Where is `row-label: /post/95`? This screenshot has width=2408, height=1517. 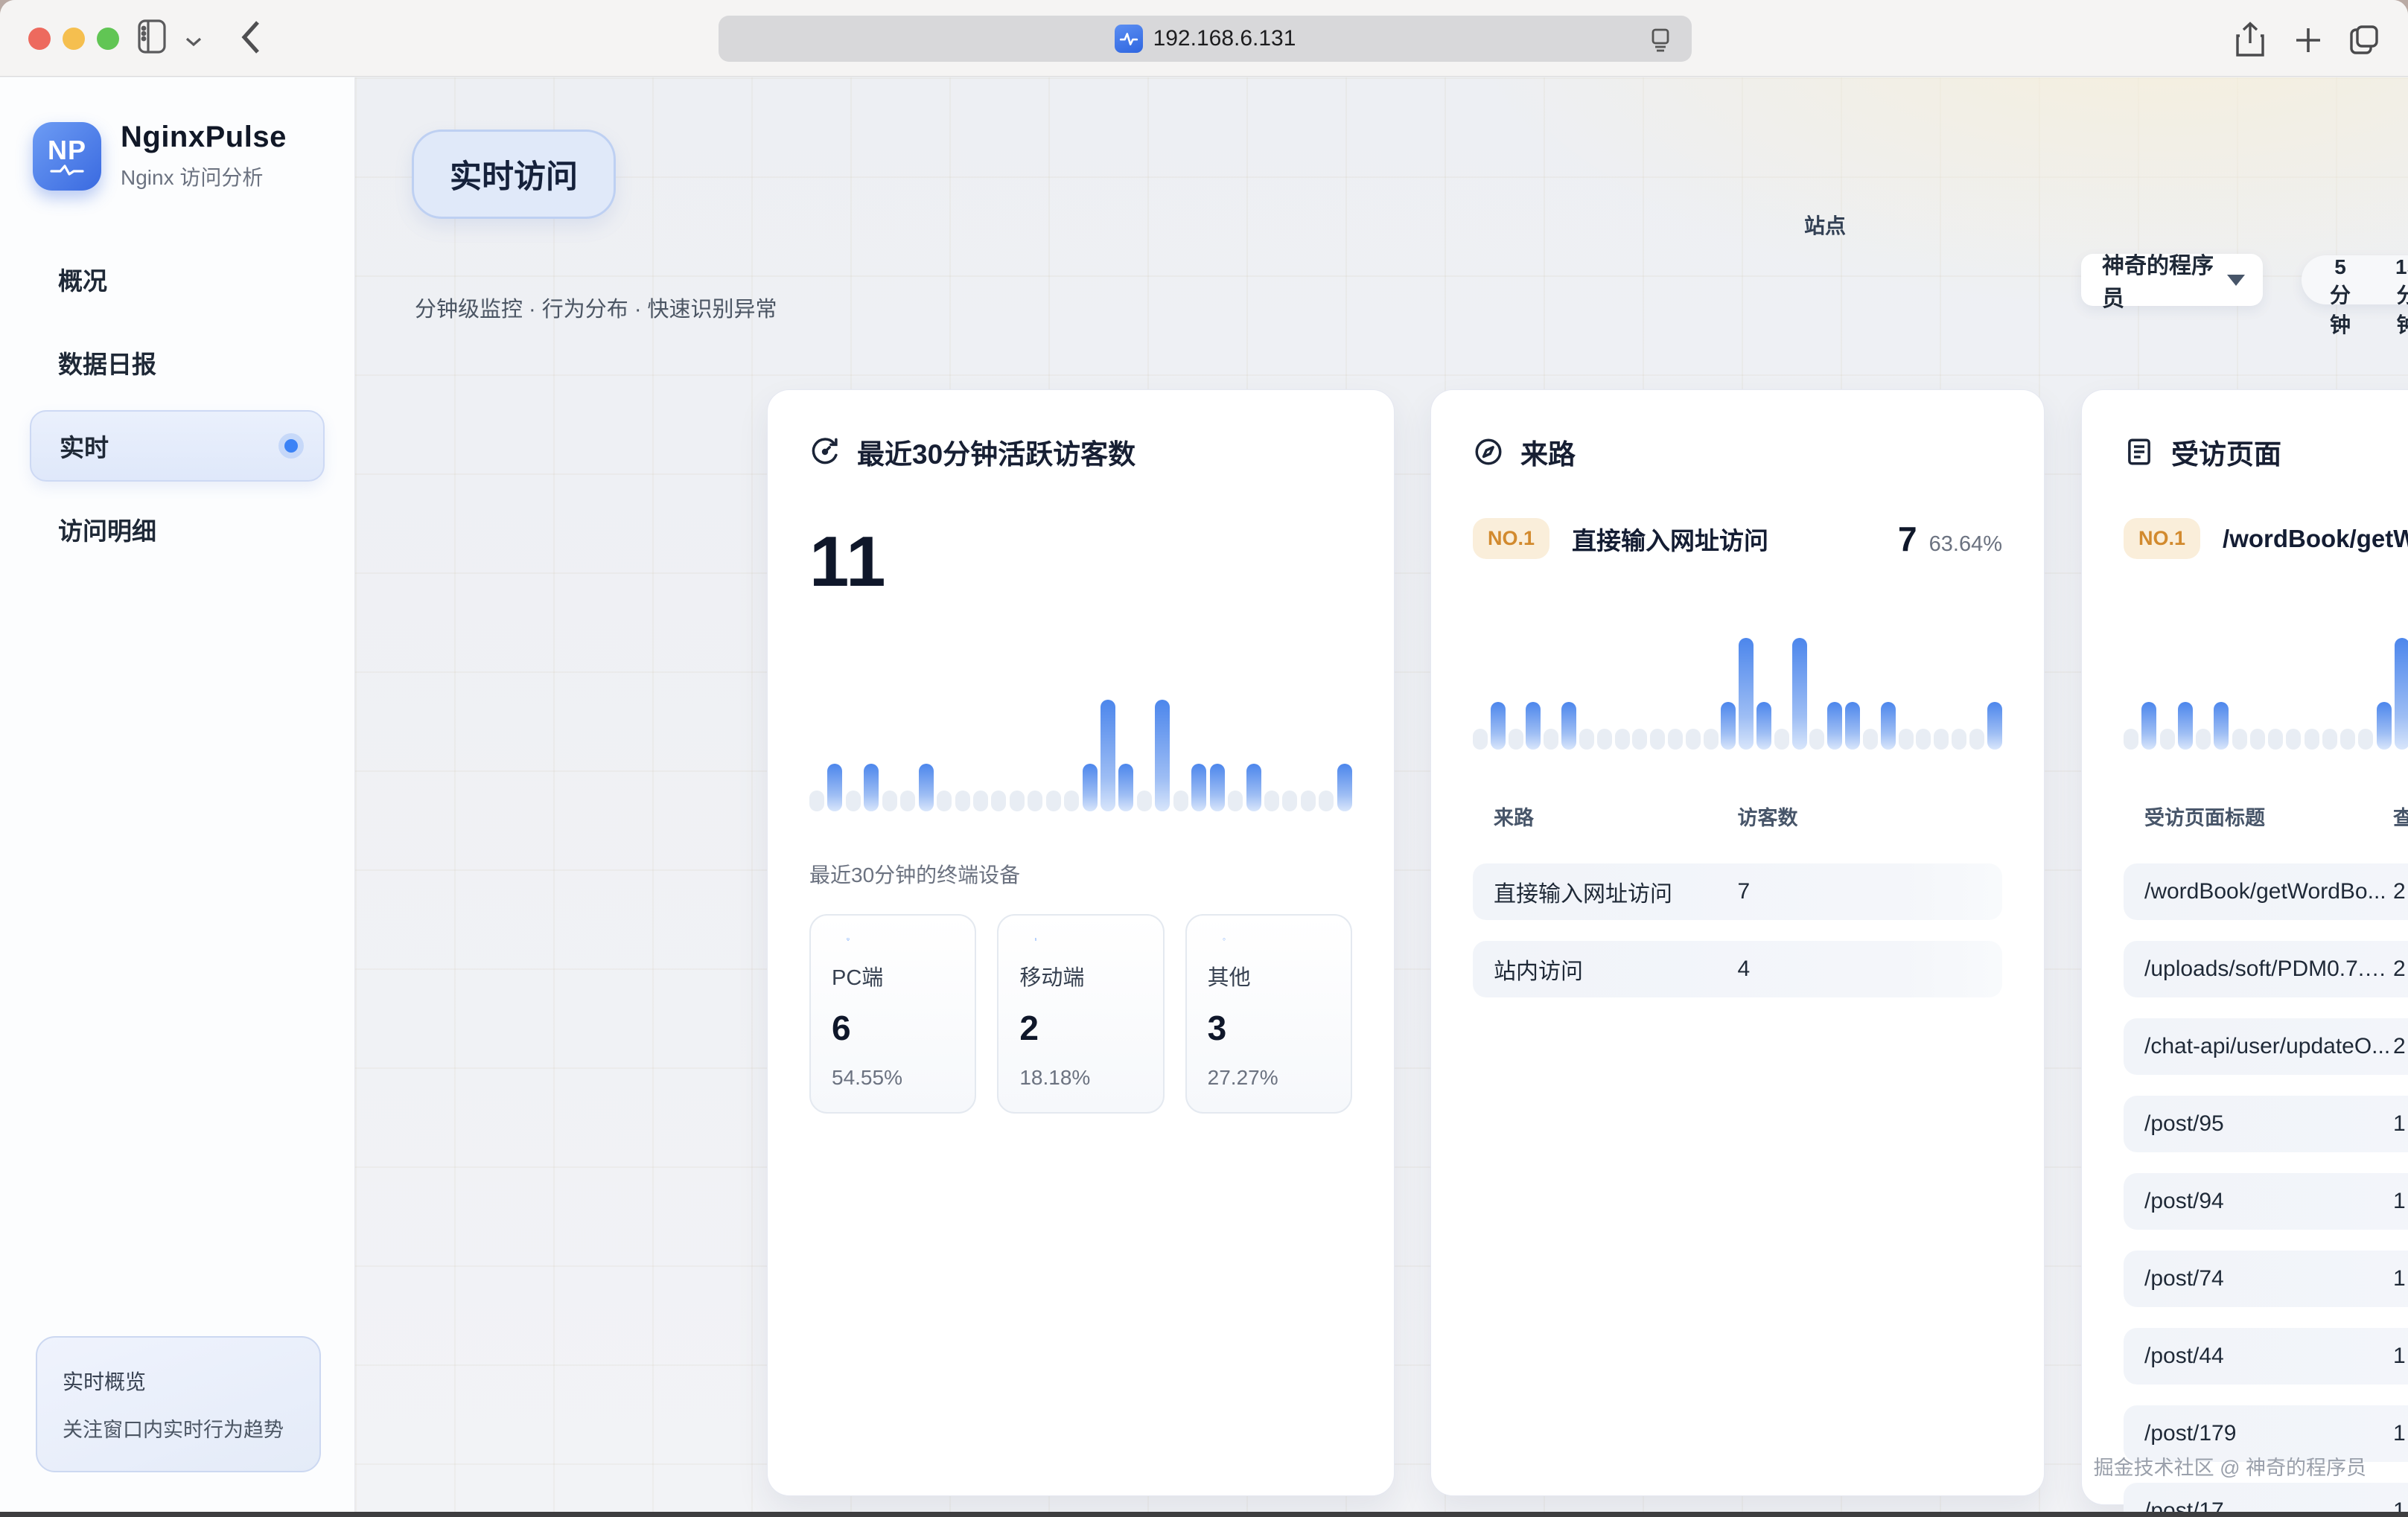 row-label: /post/95 is located at coordinates (2184, 1123).